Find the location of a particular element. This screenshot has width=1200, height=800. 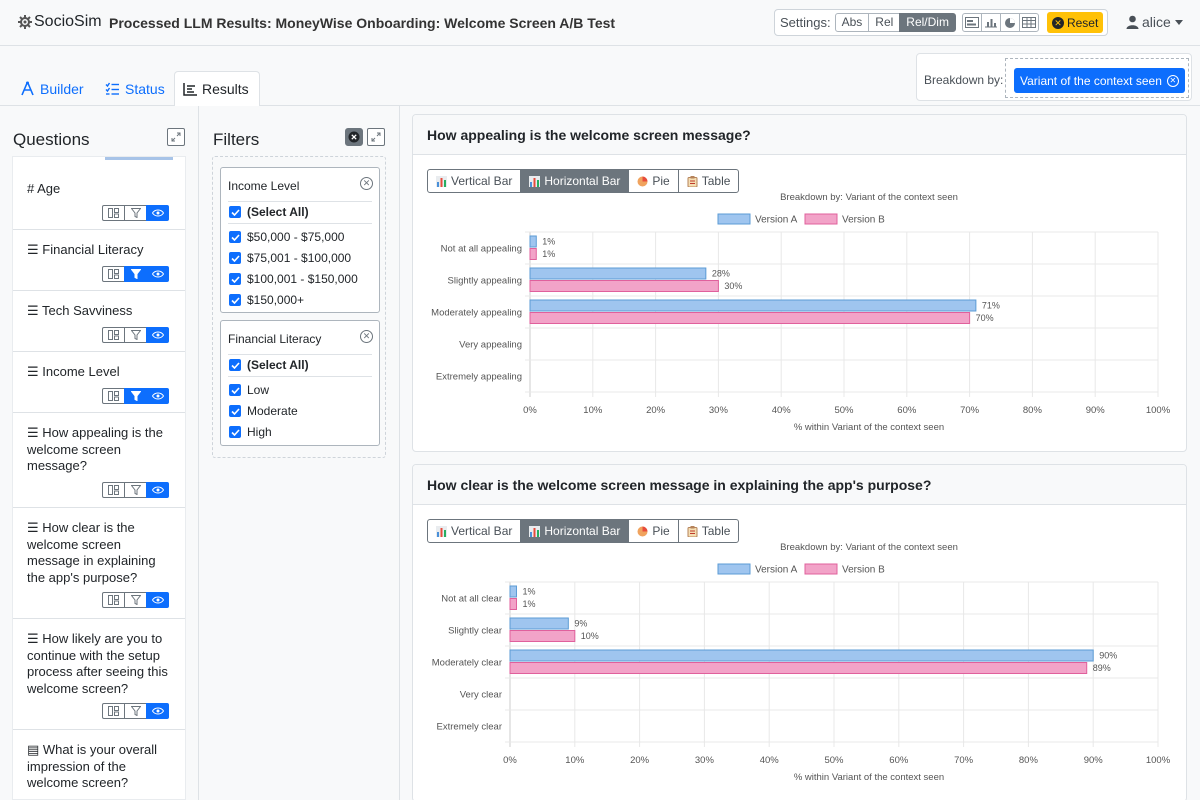

bar-version-a is located at coordinates (539, 623).